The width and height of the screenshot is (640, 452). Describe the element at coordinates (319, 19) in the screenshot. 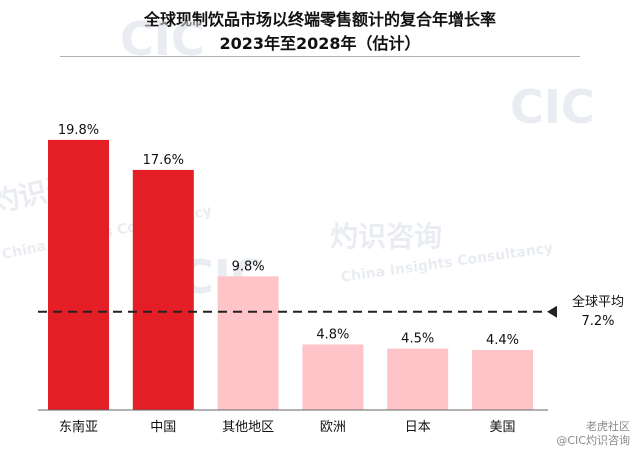

I see `chart-title: 全球现制饮品市场以终端零售额计的复合年增长率` at that location.